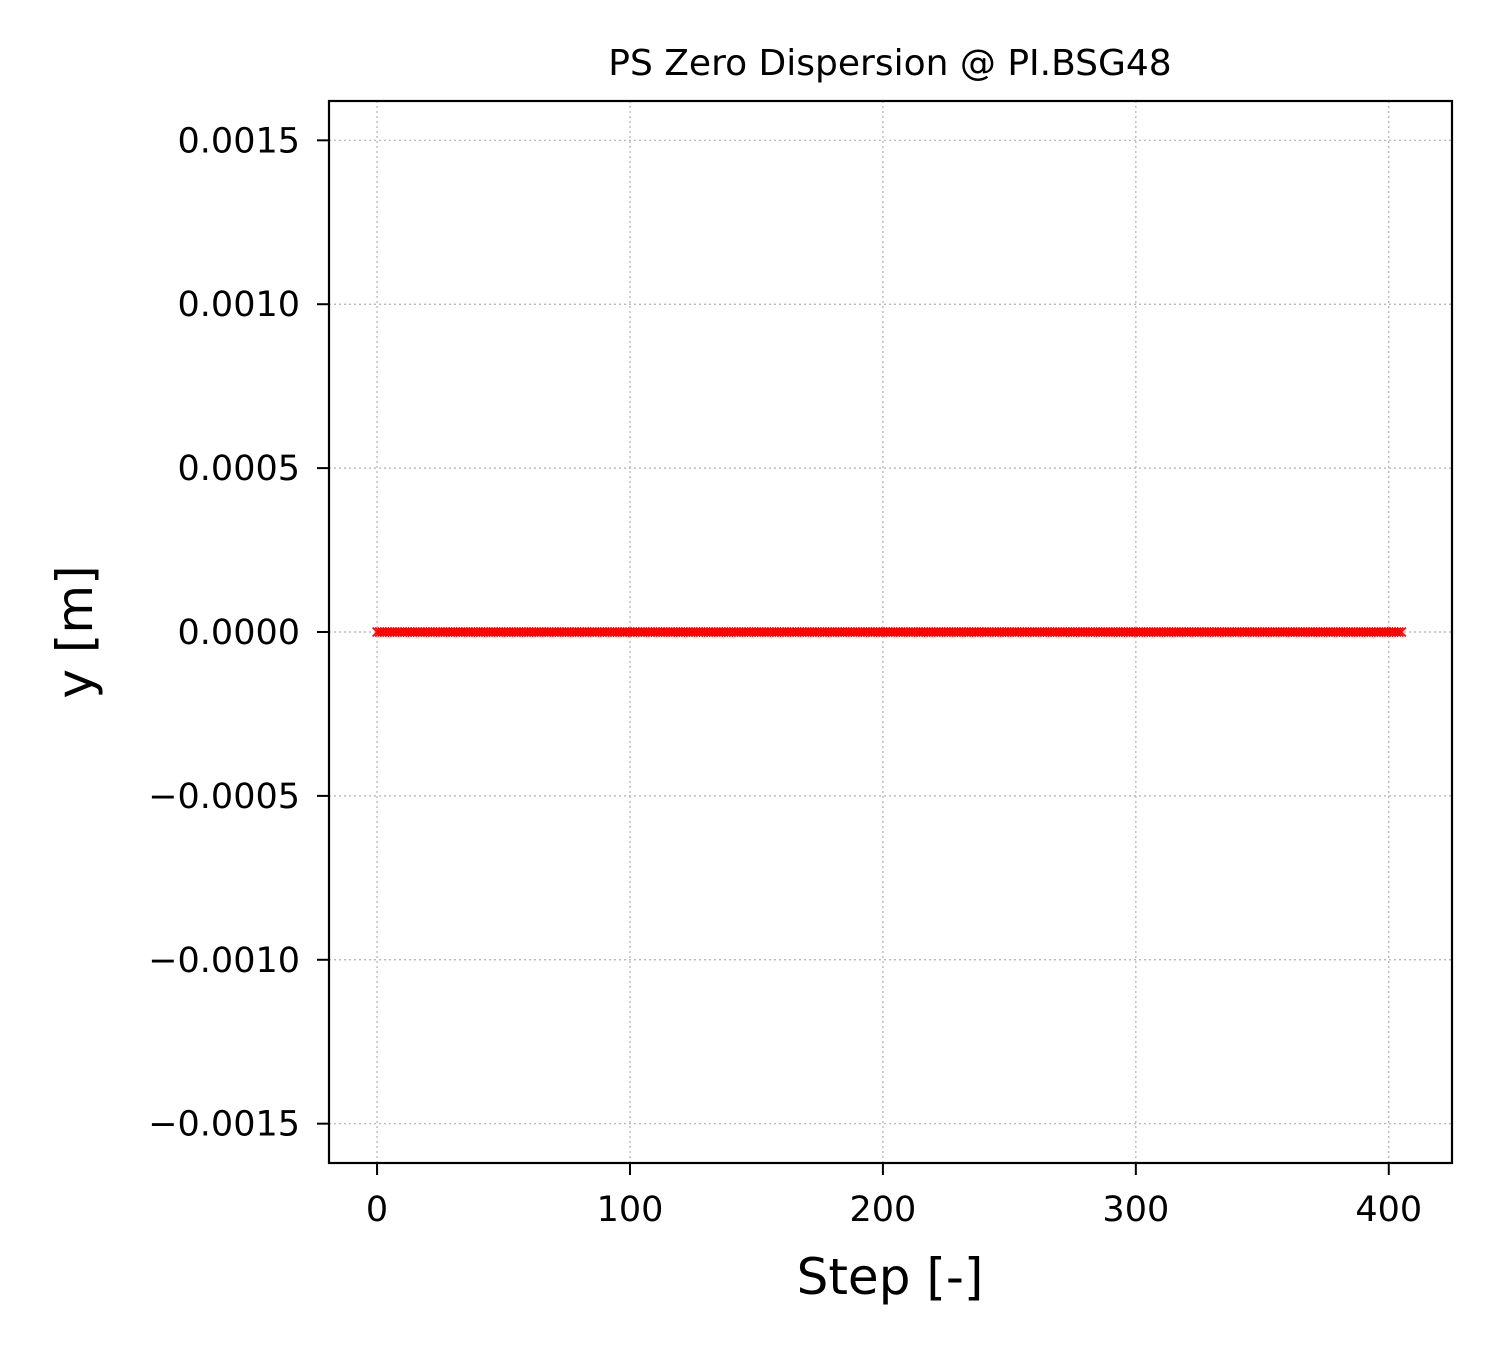  What do you see at coordinates (377, 1210) in the screenshot?
I see `x-tick-label: 0` at bounding box center [377, 1210].